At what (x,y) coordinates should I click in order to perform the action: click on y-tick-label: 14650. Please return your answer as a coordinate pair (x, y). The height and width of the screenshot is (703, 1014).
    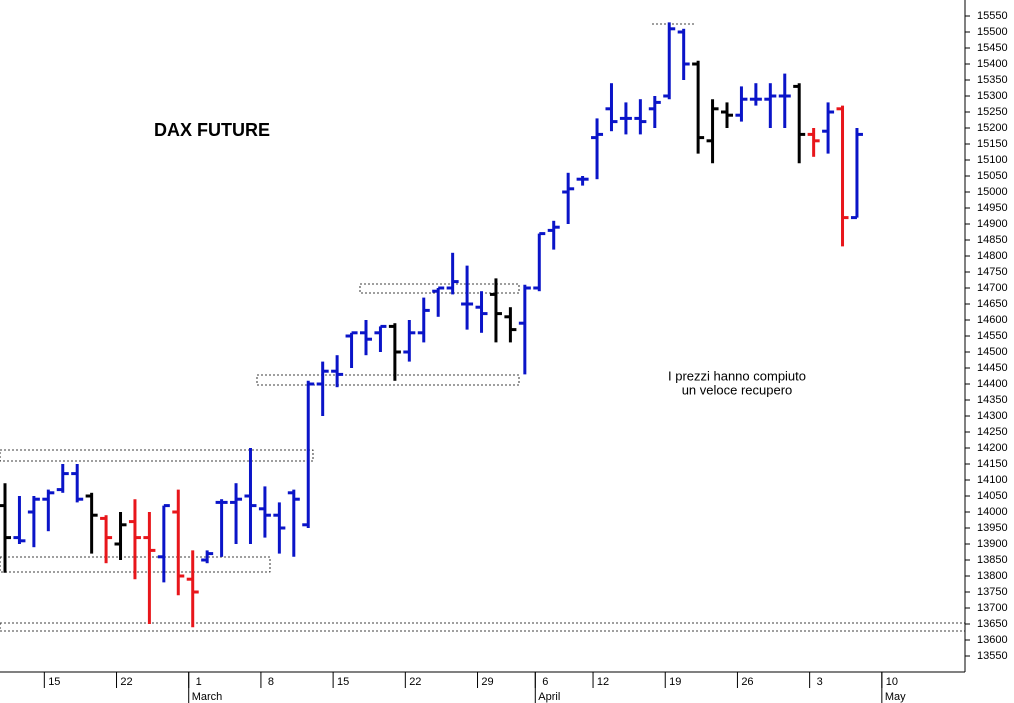
    Looking at the image, I should click on (992, 304).